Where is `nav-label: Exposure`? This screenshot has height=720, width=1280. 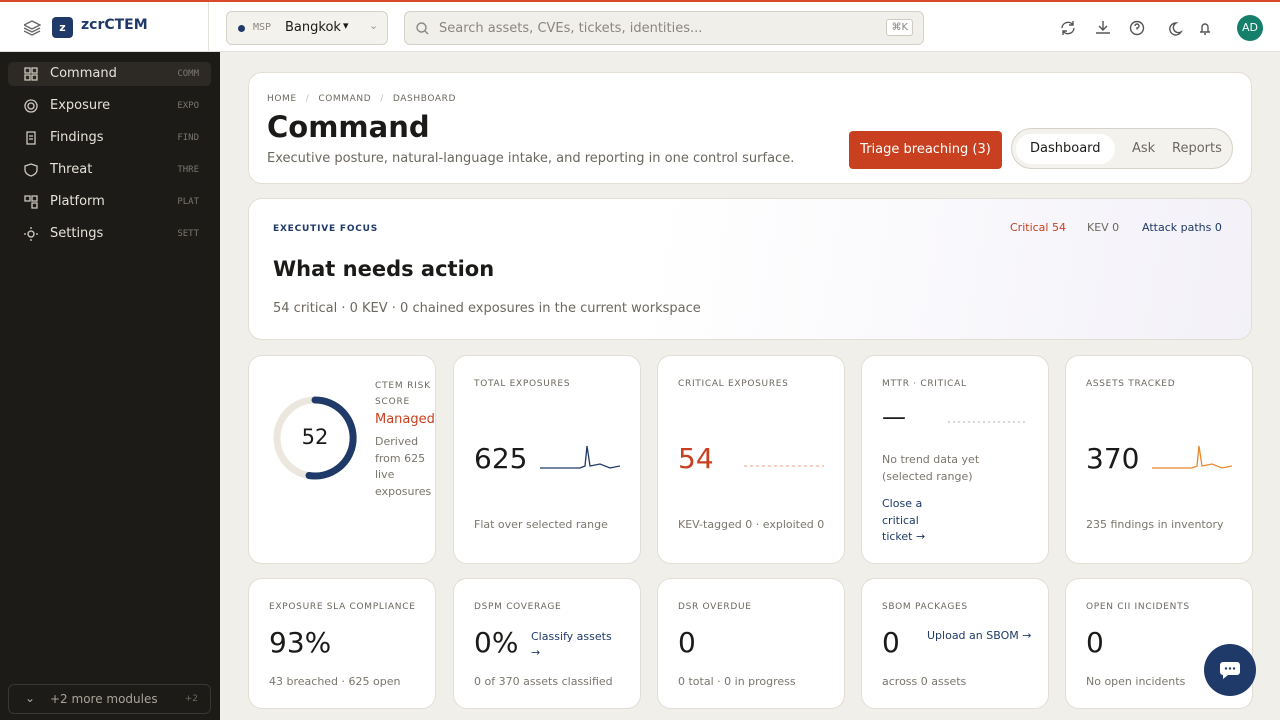
nav-label: Exposure is located at coordinates (80, 105).